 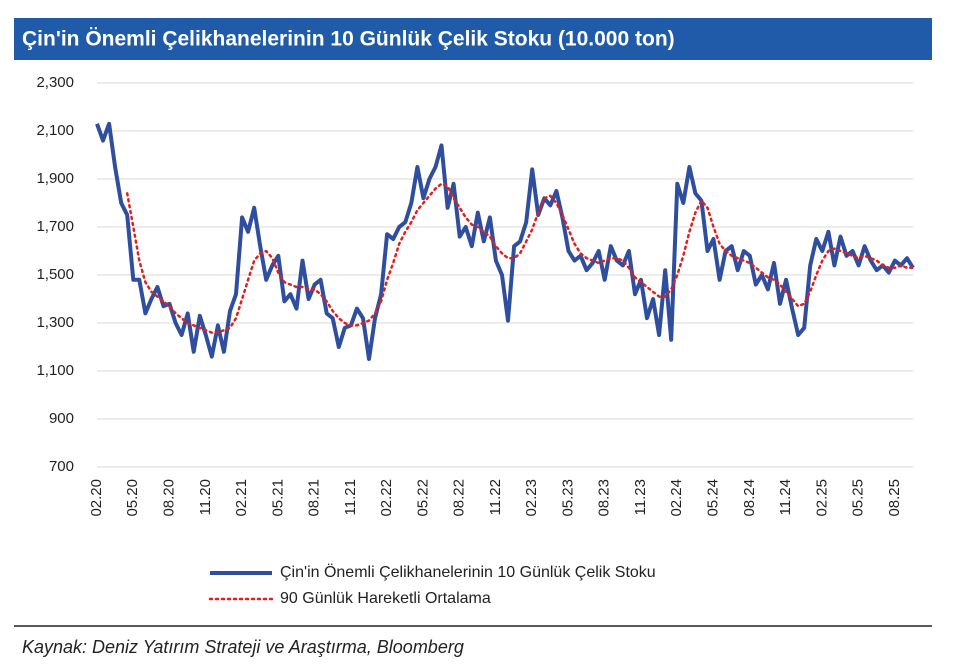 I want to click on y-tick-label: 2,300, so click(x=55, y=82).